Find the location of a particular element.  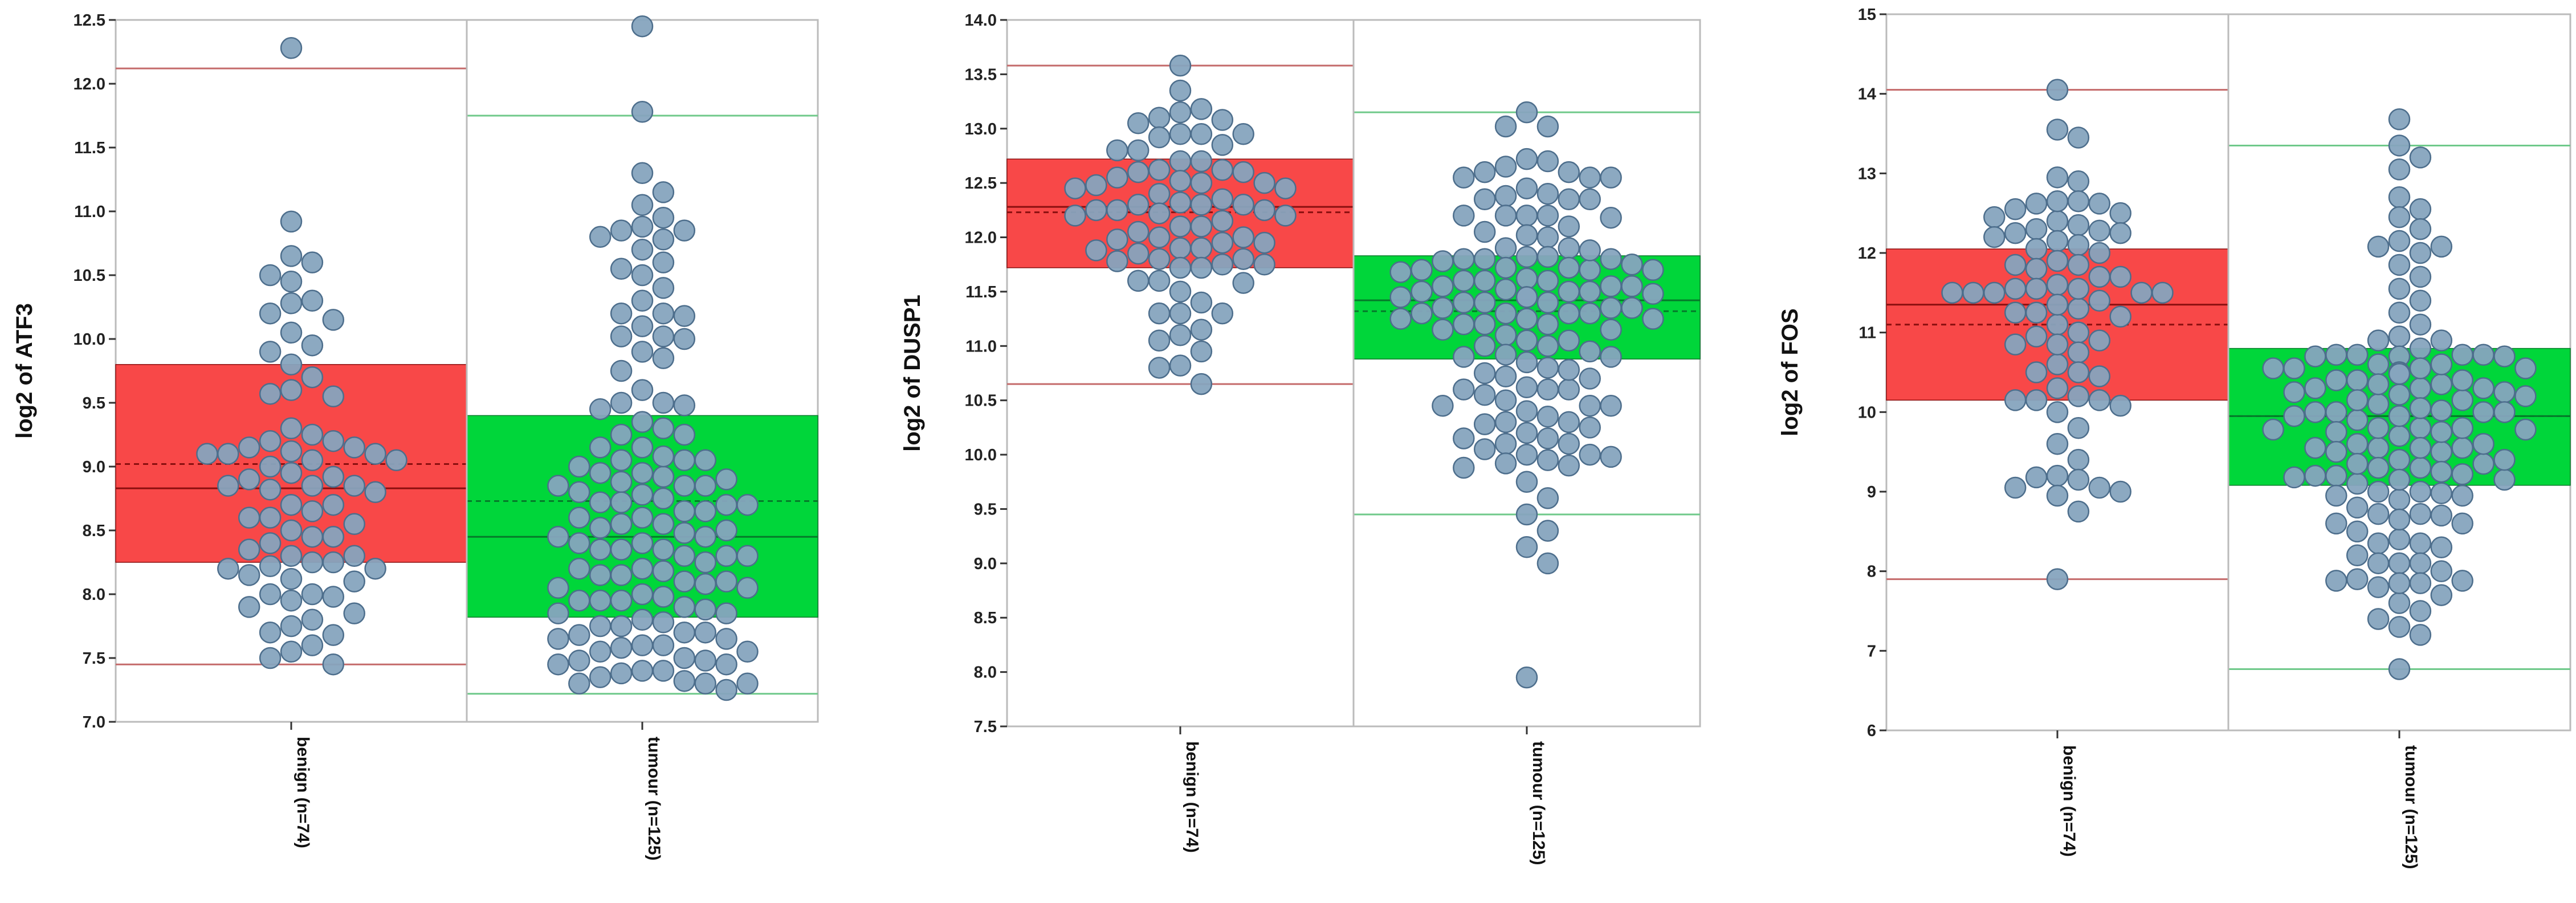

y-axis-label: log2 of ATF3 is located at coordinates (24, 371).